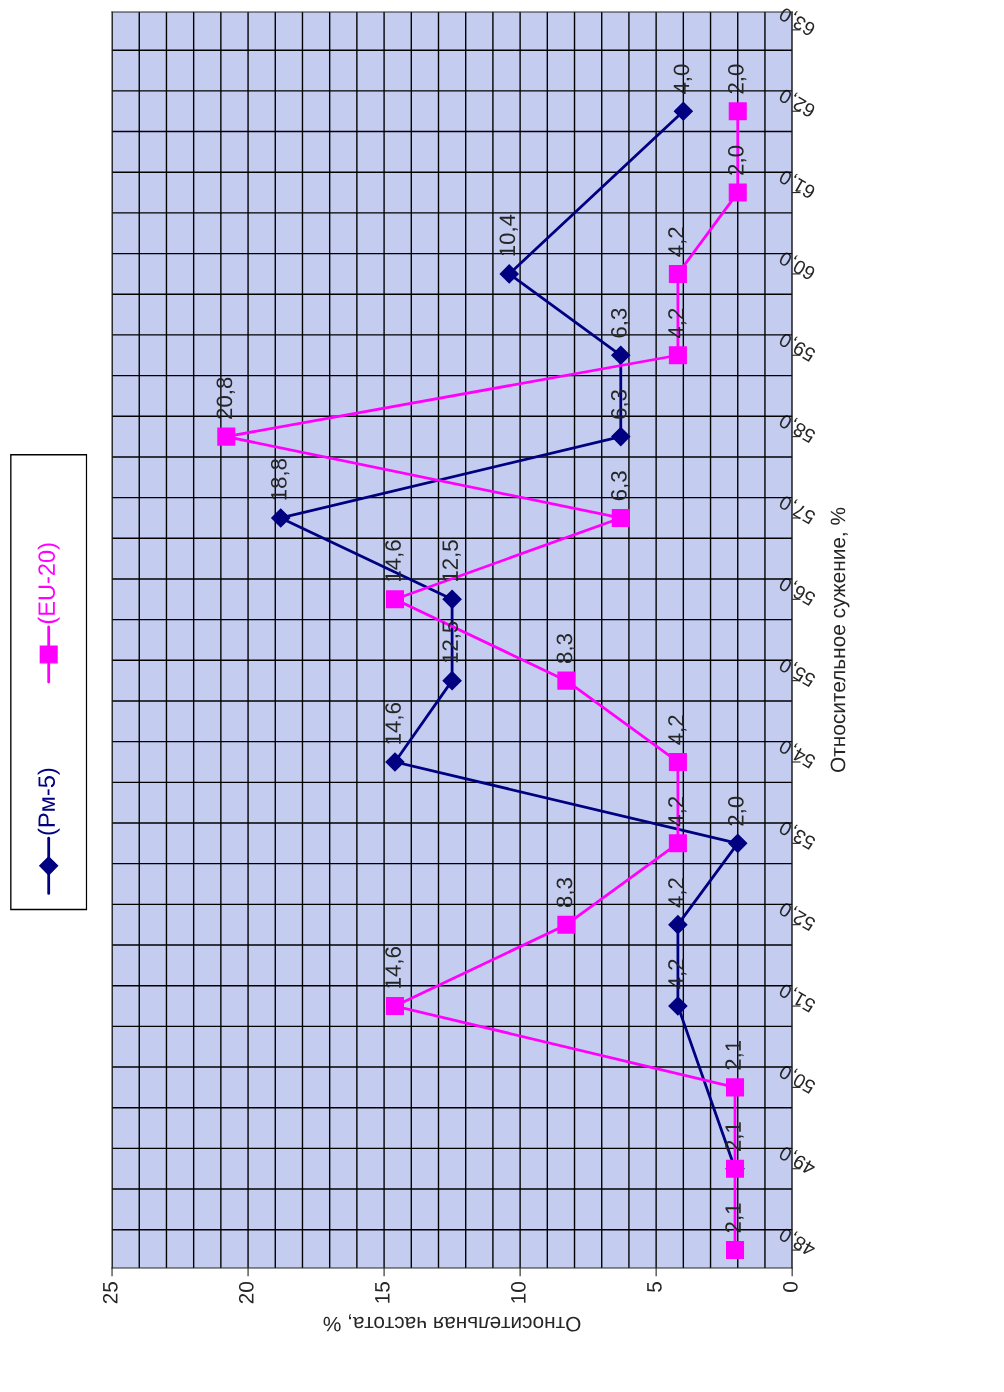 This screenshot has height=1392, width=1004. I want to click on y-tick-label: 59,0, so click(797, 346).